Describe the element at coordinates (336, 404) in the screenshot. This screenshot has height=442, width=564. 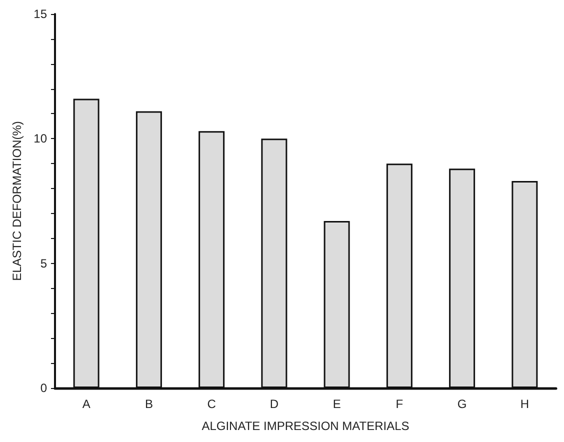
I see `x-tick-label: E` at that location.